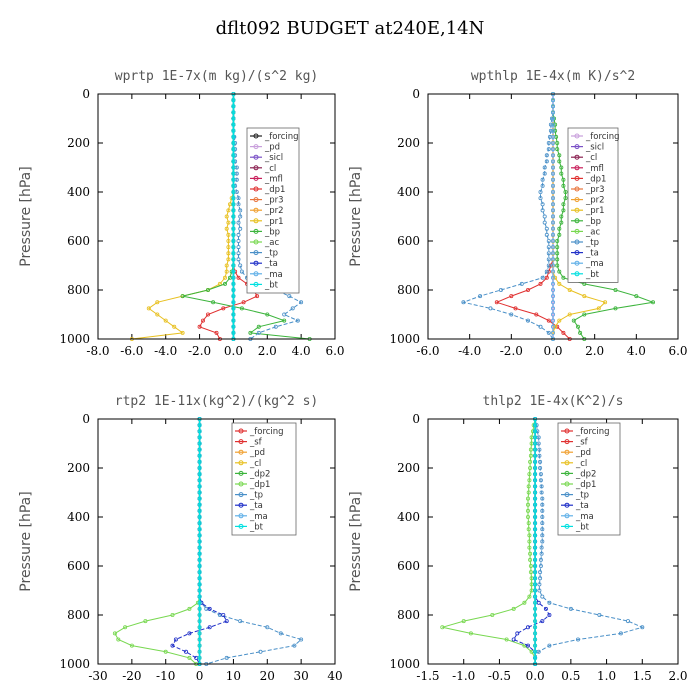  What do you see at coordinates (677, 351) in the screenshot?
I see `x-tick-label: 6.0` at bounding box center [677, 351].